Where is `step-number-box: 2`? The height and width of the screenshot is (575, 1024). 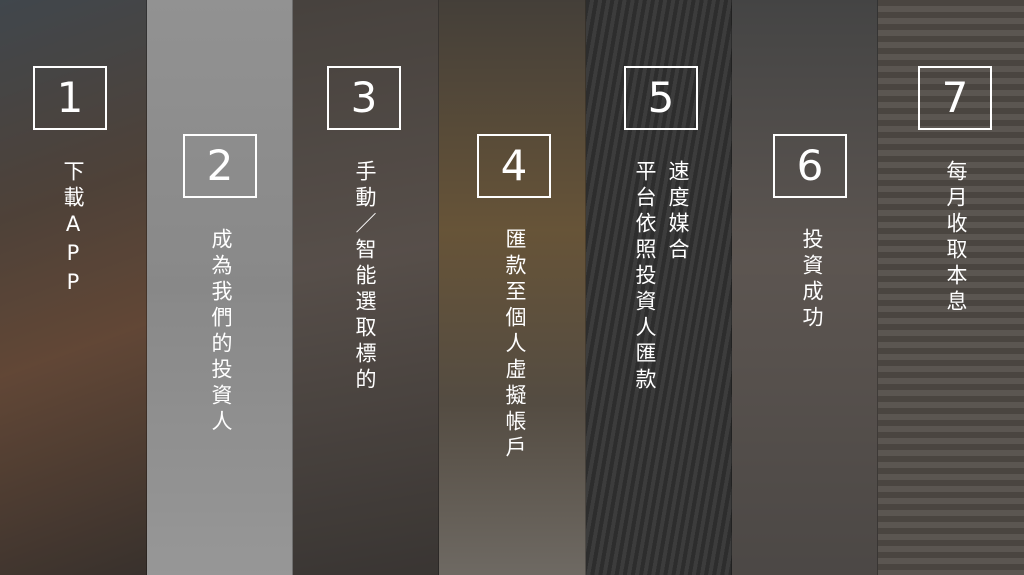
step-number-box: 2 is located at coordinates (220, 166).